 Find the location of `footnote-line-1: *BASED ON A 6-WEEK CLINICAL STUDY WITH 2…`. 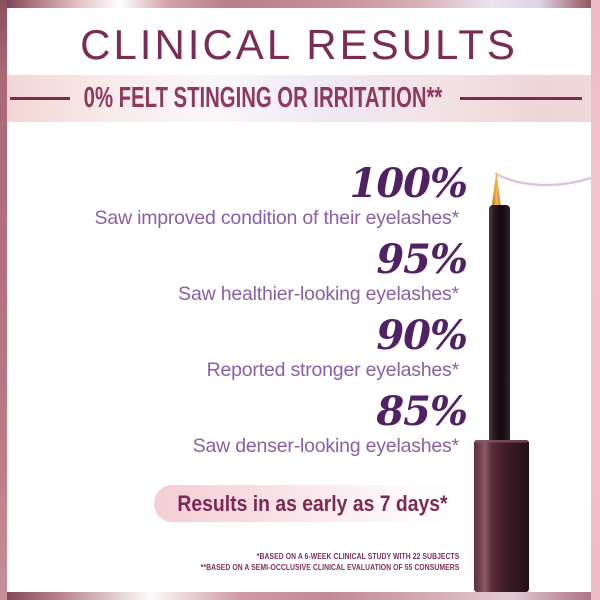

footnote-line-1: *BASED ON A 6-WEEK CLINICAL STUDY WITH 2… is located at coordinates (357, 556).